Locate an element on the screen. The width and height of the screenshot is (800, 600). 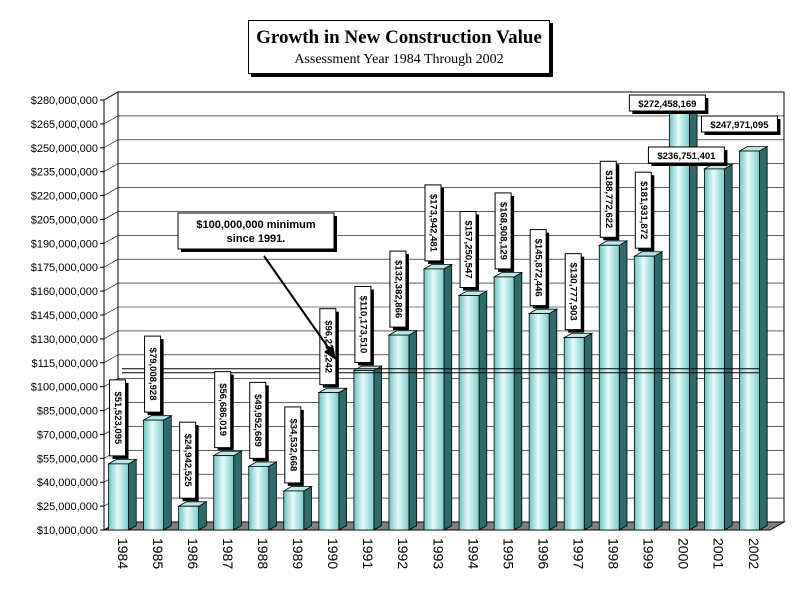
x-tick-label: 1985 is located at coordinates (158, 553).